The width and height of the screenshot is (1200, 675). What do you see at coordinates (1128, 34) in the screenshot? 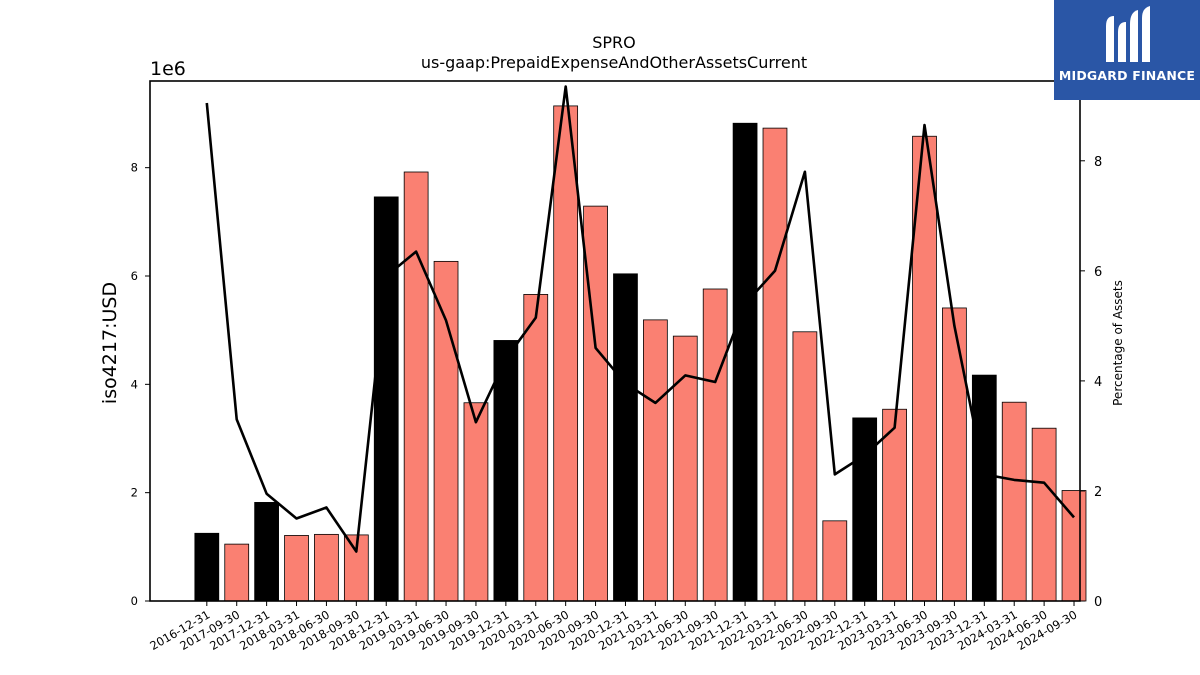
I see `midgard-m-icon` at bounding box center [1128, 34].